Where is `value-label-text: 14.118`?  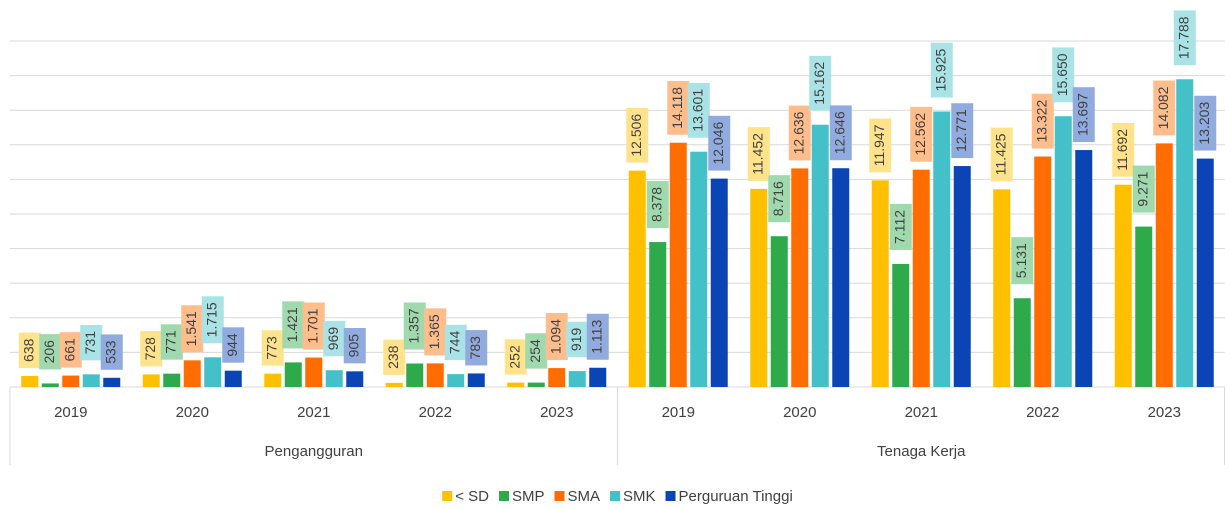 value-label-text: 14.118 is located at coordinates (677, 108).